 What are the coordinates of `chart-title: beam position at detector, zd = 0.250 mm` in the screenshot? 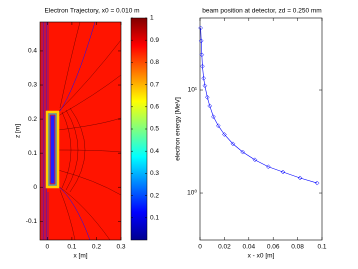 It's located at (261, 11).